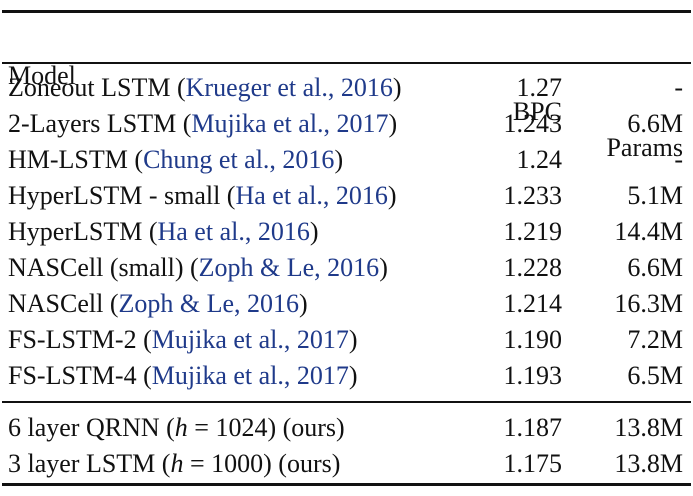 The image size is (693, 496). What do you see at coordinates (289, 87) in the screenshot?
I see `citation: Krueger et al., 2016` at bounding box center [289, 87].